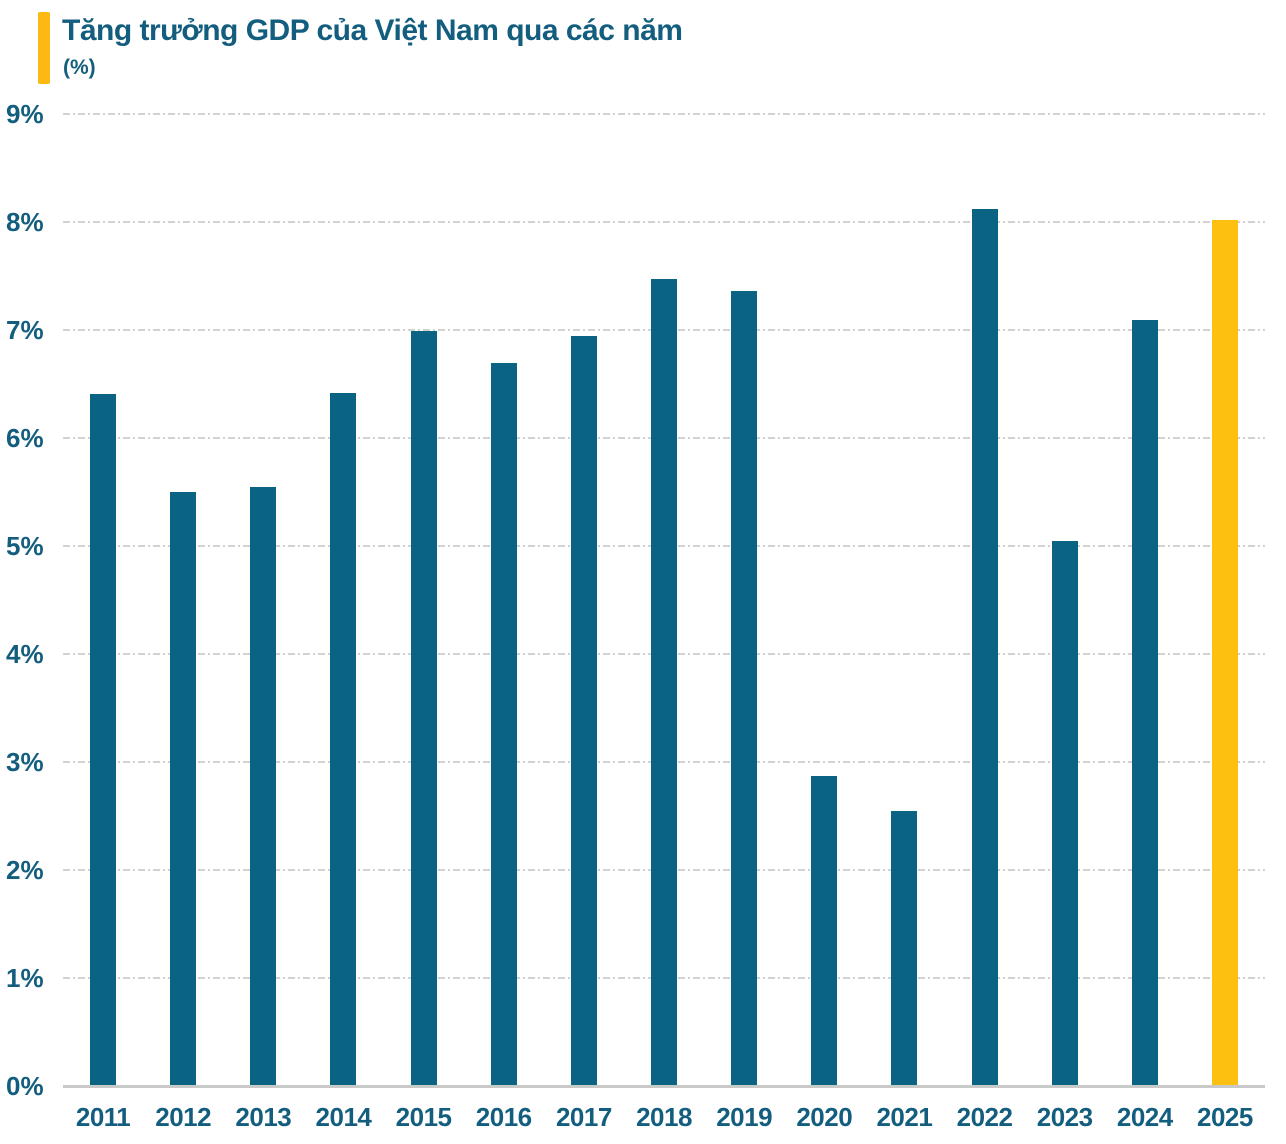 The width and height of the screenshot is (1286, 1144). I want to click on chart-title: Tăng trưởng GDP của Việt Nam qua các năm, so click(372, 30).